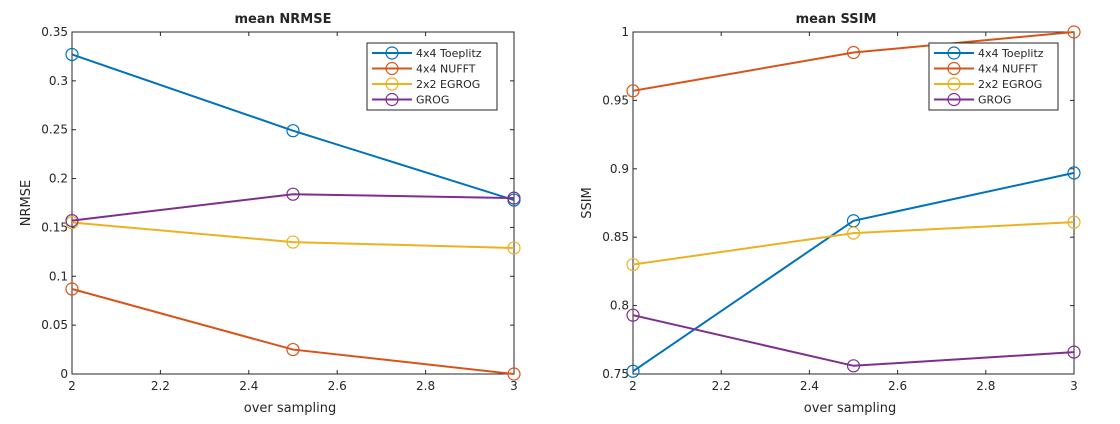 The image size is (1120, 424). Describe the element at coordinates (64, 374) in the screenshot. I see `y-tick-label: 0` at that location.